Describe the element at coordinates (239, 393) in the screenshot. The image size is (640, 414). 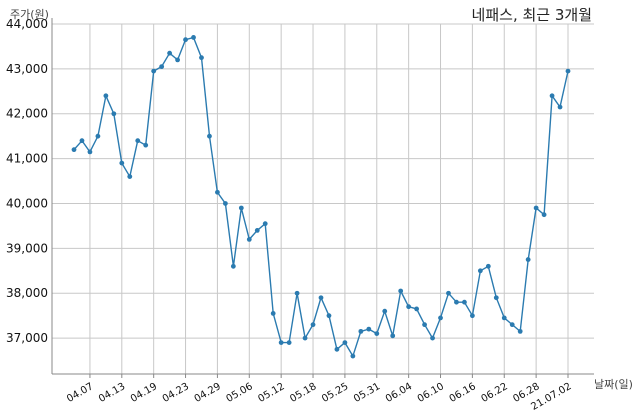
I see `x-tick-label: 05.06` at that location.